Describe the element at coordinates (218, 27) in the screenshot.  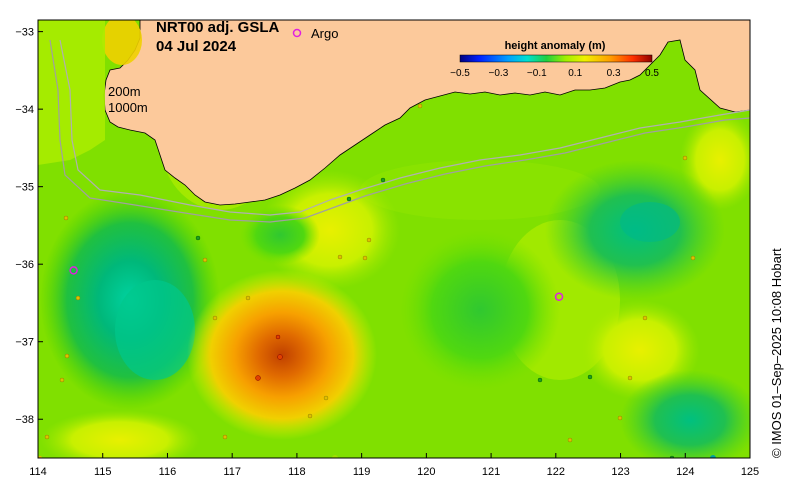
I see `map-title-line1: NRT00 adj. GSLA` at that location.